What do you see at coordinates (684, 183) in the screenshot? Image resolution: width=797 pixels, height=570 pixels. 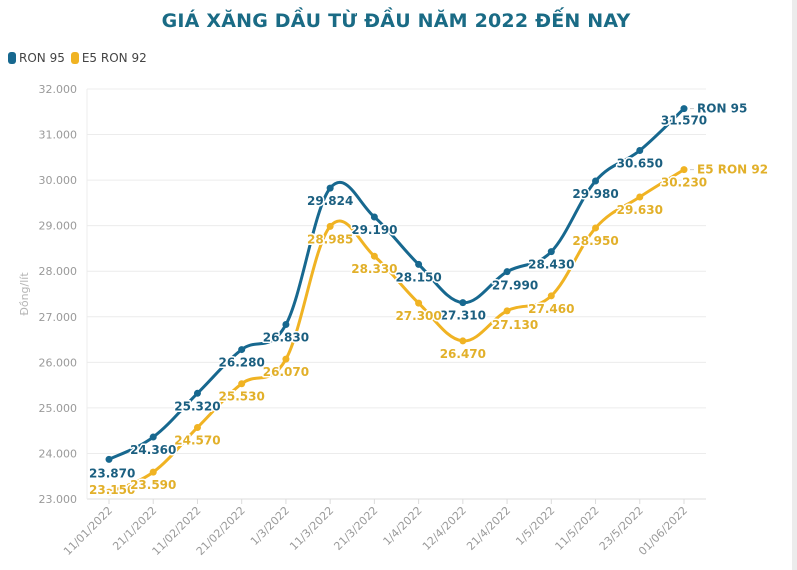 I see `data-label: 30.230` at bounding box center [684, 183].